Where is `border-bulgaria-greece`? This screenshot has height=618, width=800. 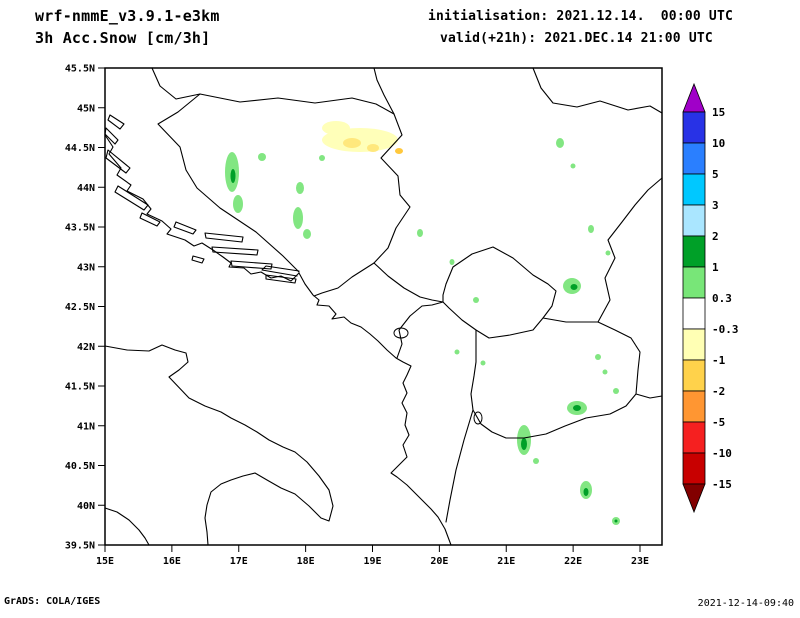
border-bulgaria-greece is located at coordinates (649, 396).